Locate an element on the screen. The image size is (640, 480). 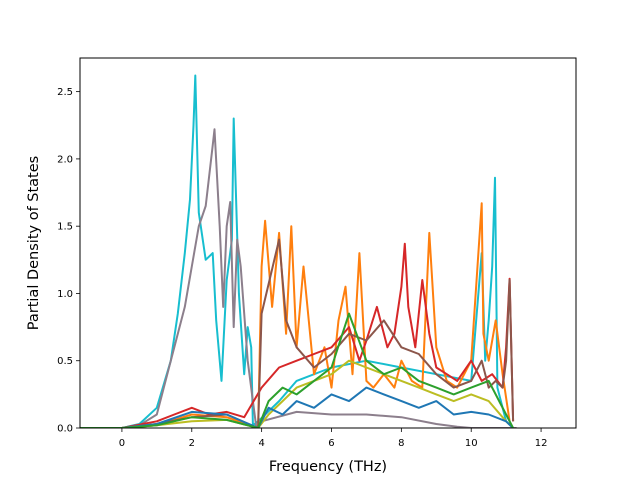
x-tick-label: 8 is located at coordinates (401, 443).